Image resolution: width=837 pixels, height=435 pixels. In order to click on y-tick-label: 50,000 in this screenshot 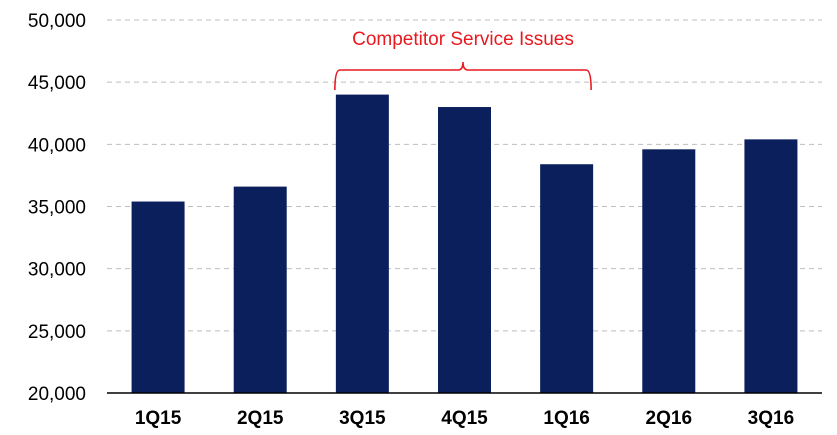, I will do `click(57, 21)`.